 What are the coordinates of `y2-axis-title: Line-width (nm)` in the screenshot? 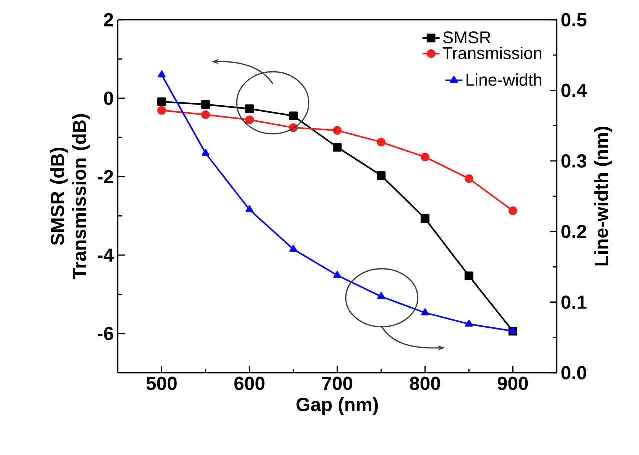 It's located at (603, 196).